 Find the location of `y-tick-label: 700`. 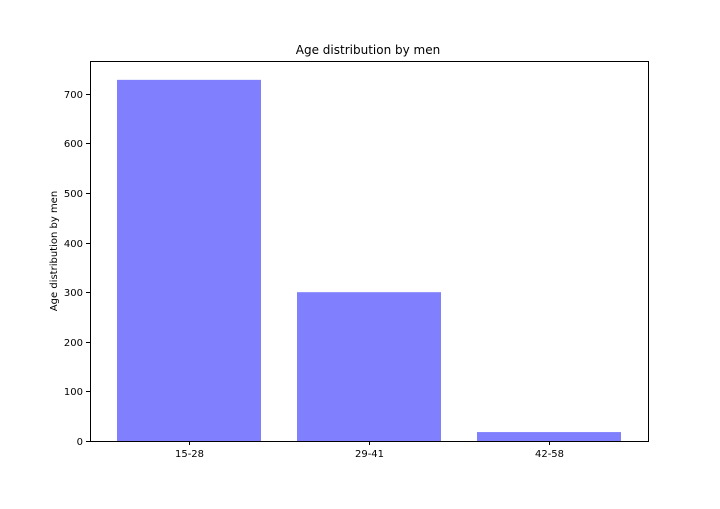

y-tick-label: 700 is located at coordinates (73, 95).